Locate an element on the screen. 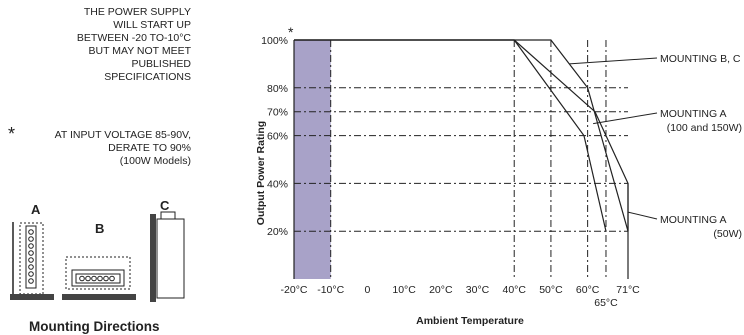  y-tick-label: 20% is located at coordinates (277, 232).